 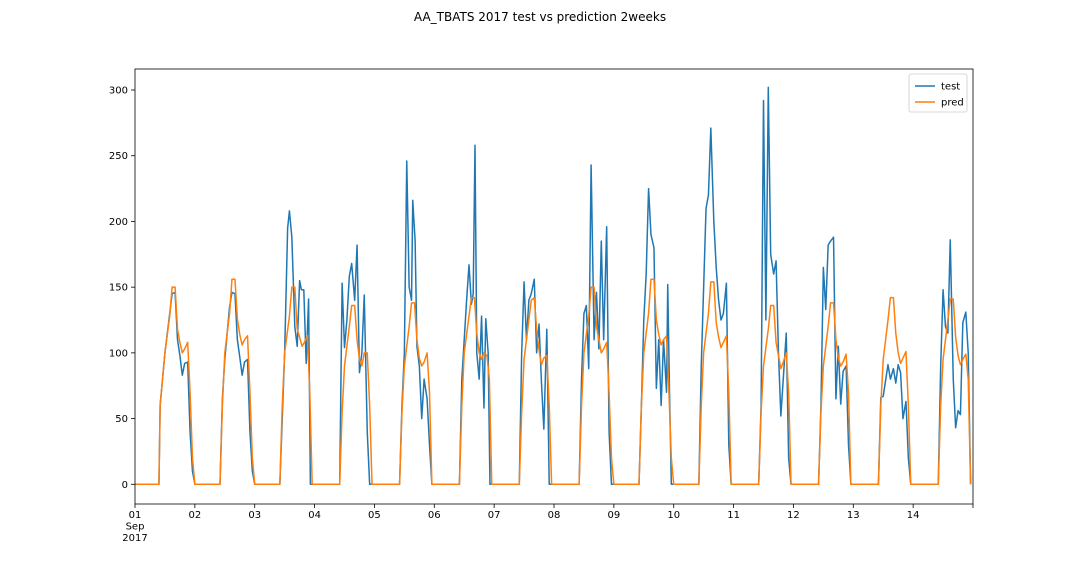 I want to click on y-tick-label: 0, so click(x=125, y=485).